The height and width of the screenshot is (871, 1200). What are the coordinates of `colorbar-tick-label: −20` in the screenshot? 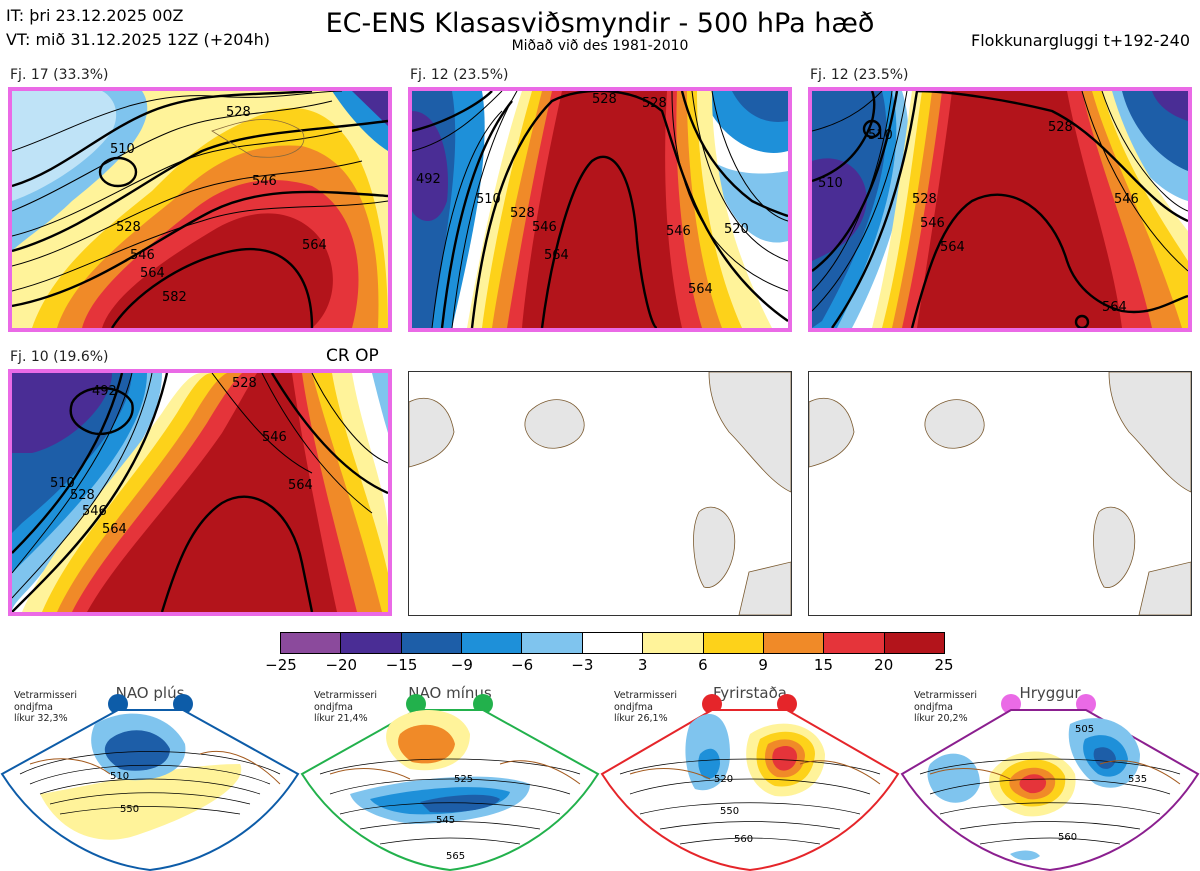 It's located at (341, 665).